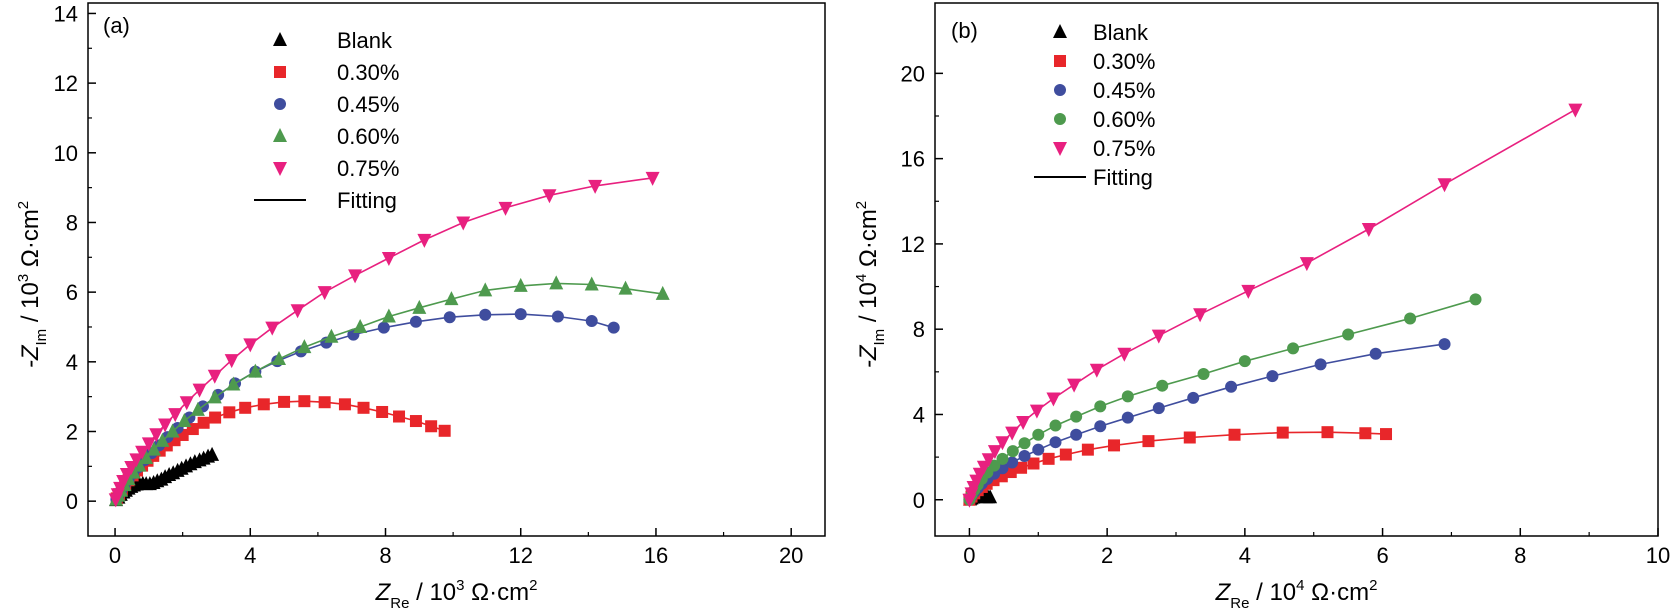  Describe the element at coordinates (1382, 555) in the screenshot. I see `x-tick-label: 6` at that location.